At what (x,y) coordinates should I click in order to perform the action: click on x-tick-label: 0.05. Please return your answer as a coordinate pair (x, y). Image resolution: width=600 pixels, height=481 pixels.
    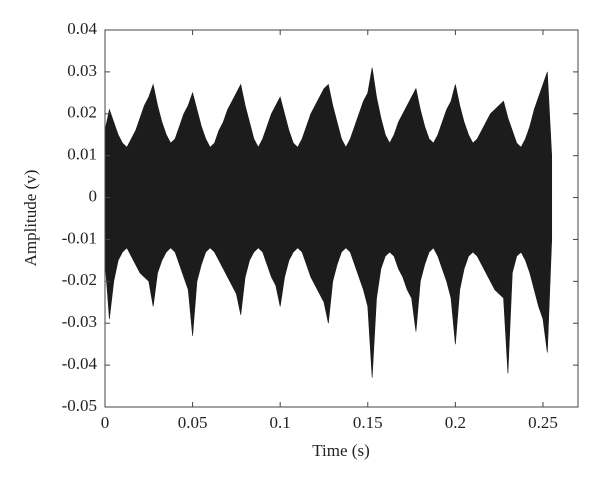
    Looking at the image, I should click on (193, 422).